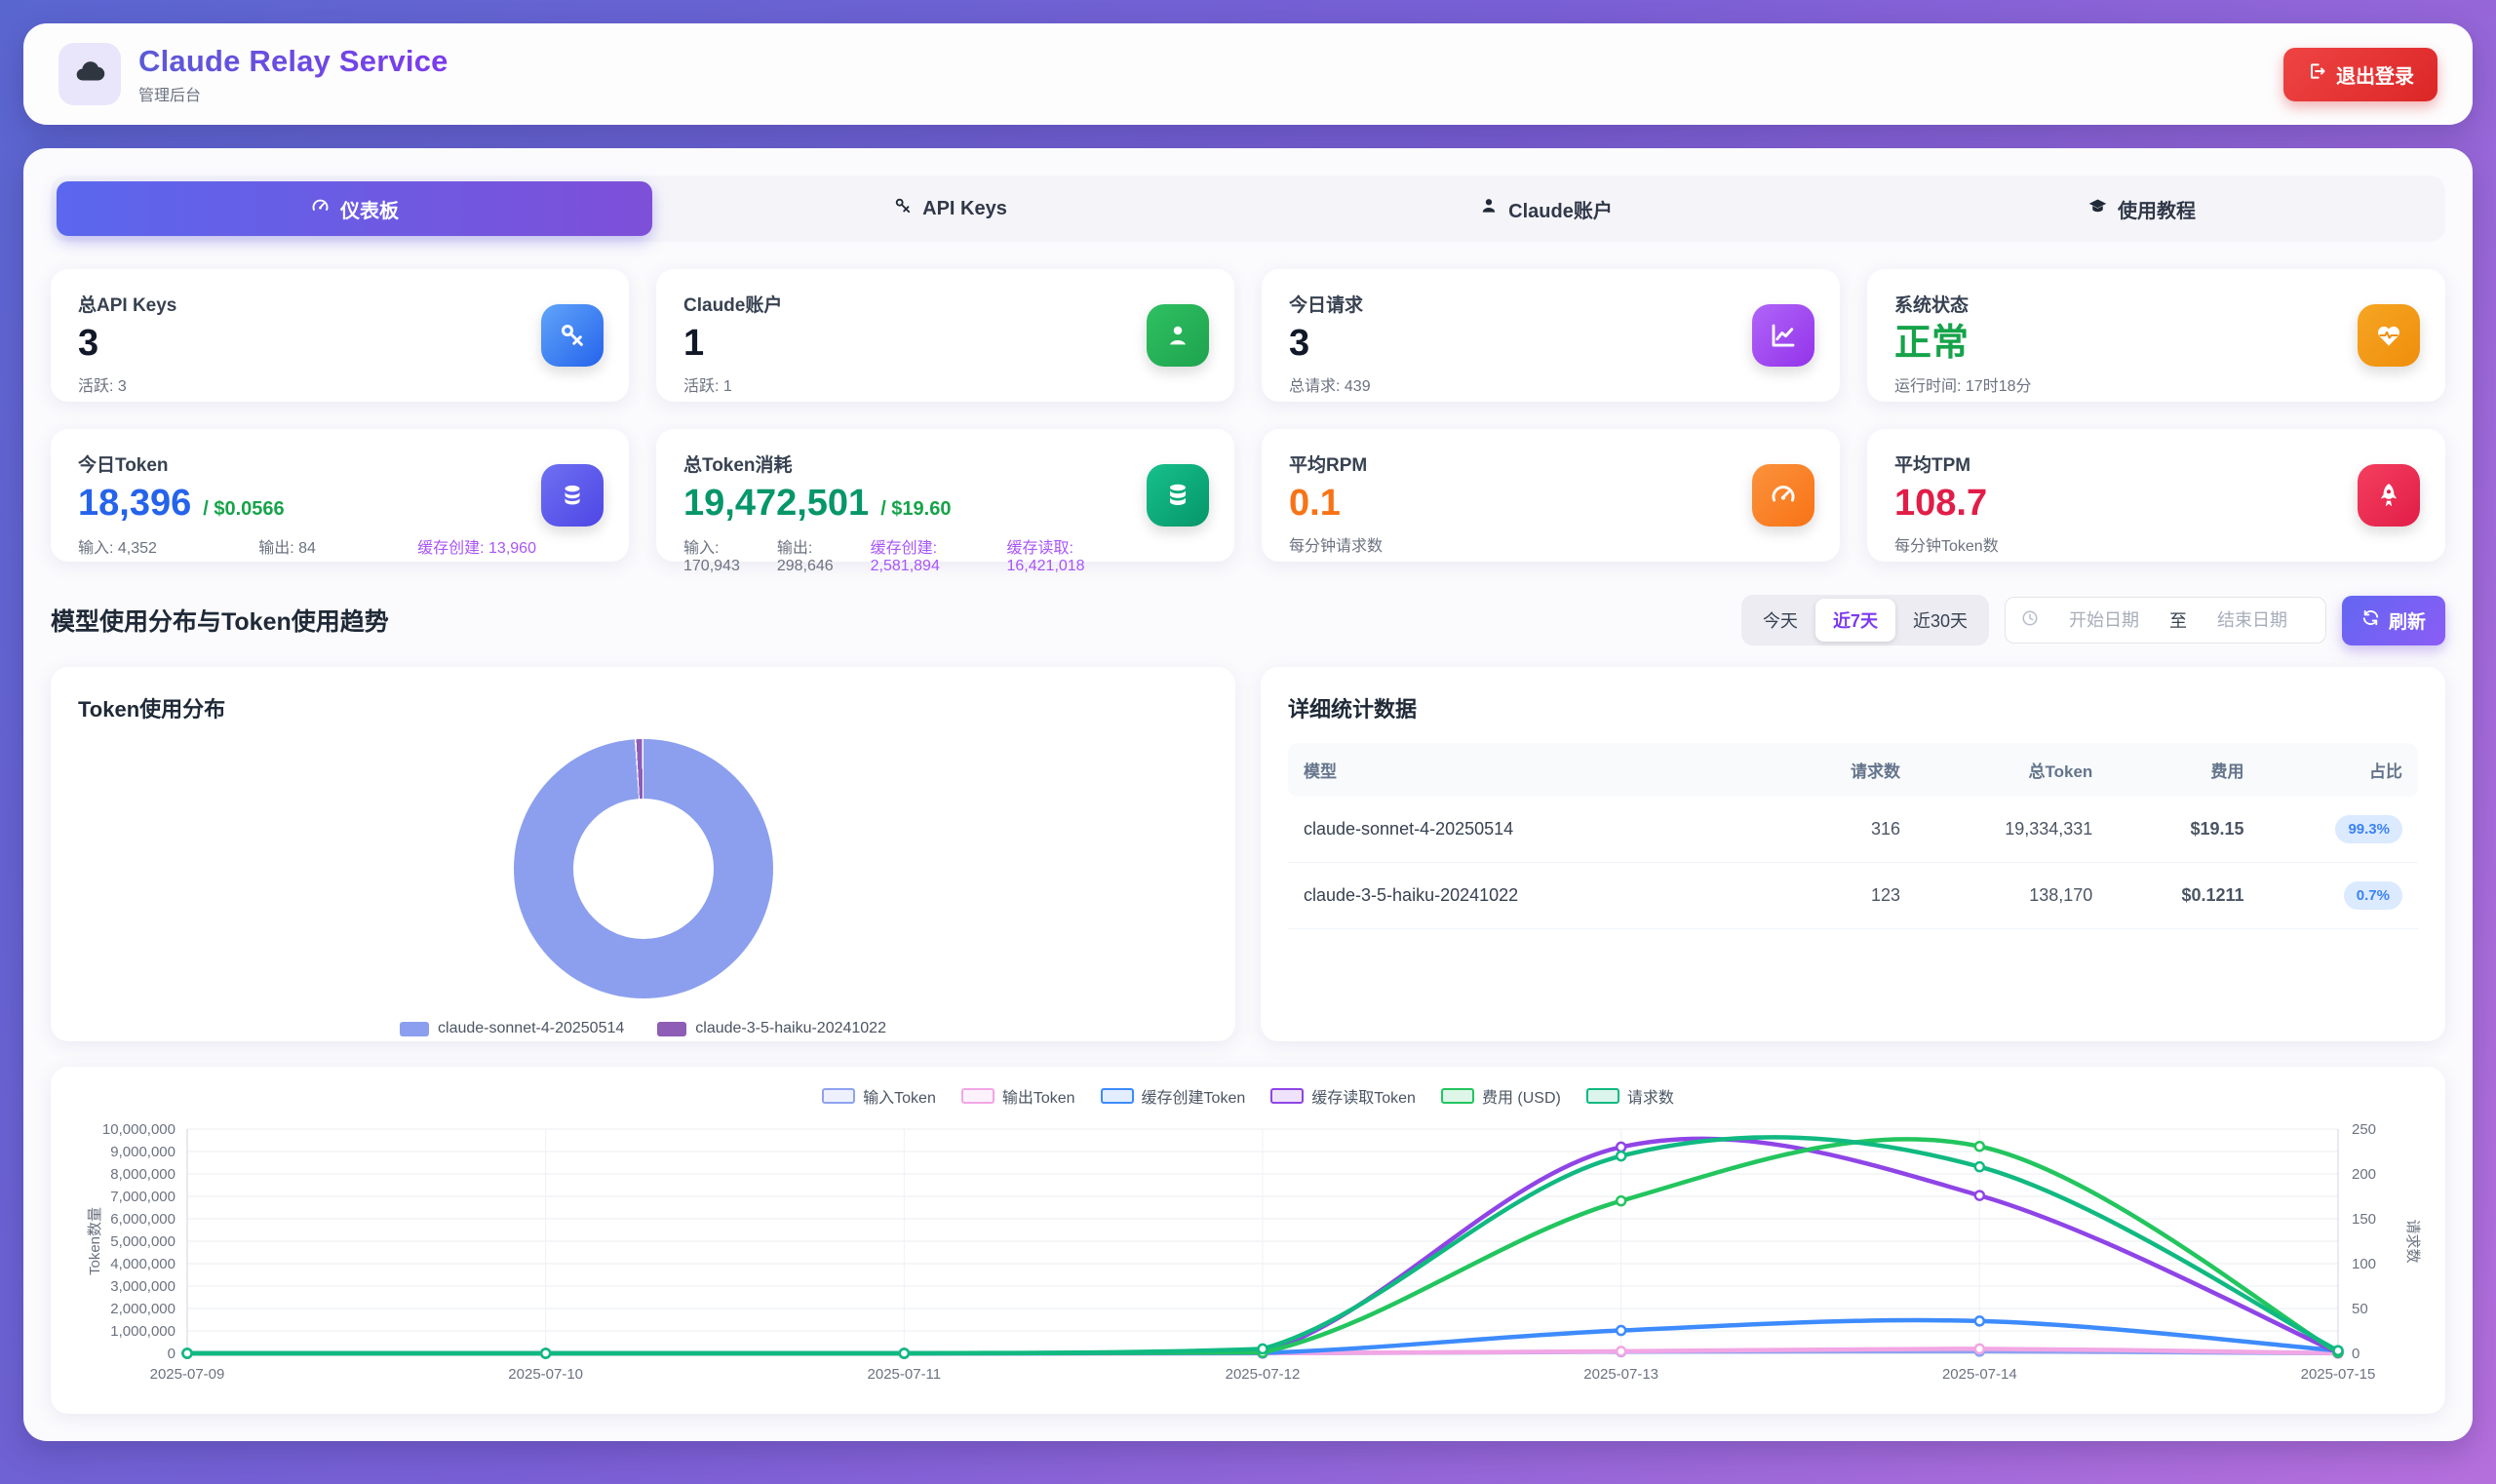  I want to click on range-30days-button: 近30天, so click(1940, 620).